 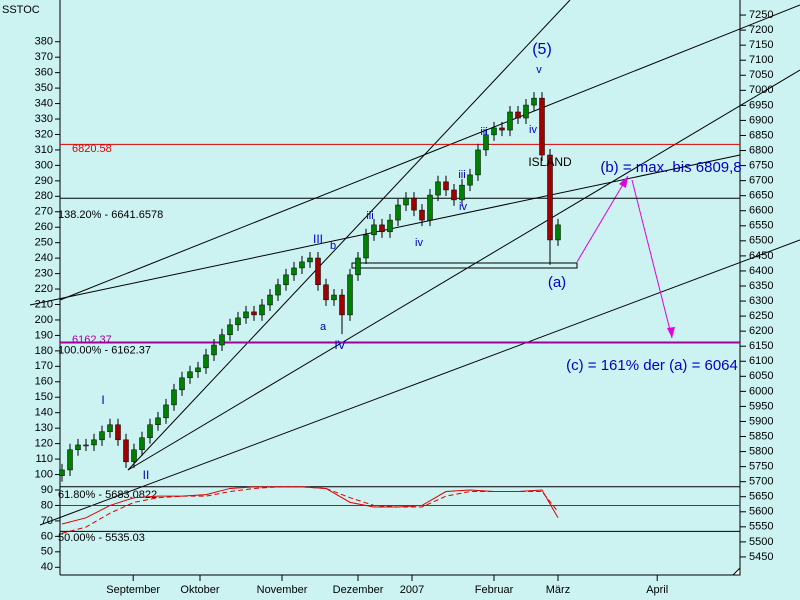 What do you see at coordinates (133, 590) in the screenshot?
I see `x-tick-label: September` at bounding box center [133, 590].